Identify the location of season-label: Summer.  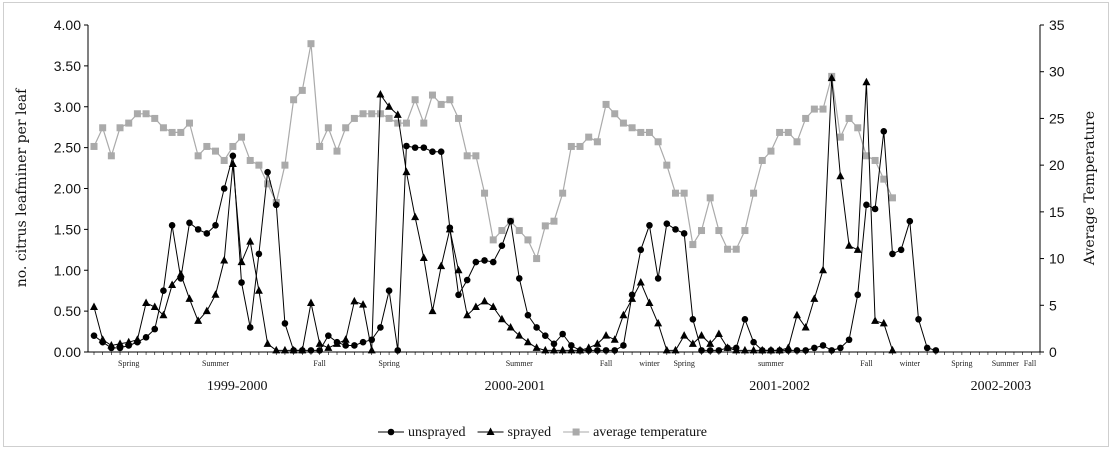
(519, 363).